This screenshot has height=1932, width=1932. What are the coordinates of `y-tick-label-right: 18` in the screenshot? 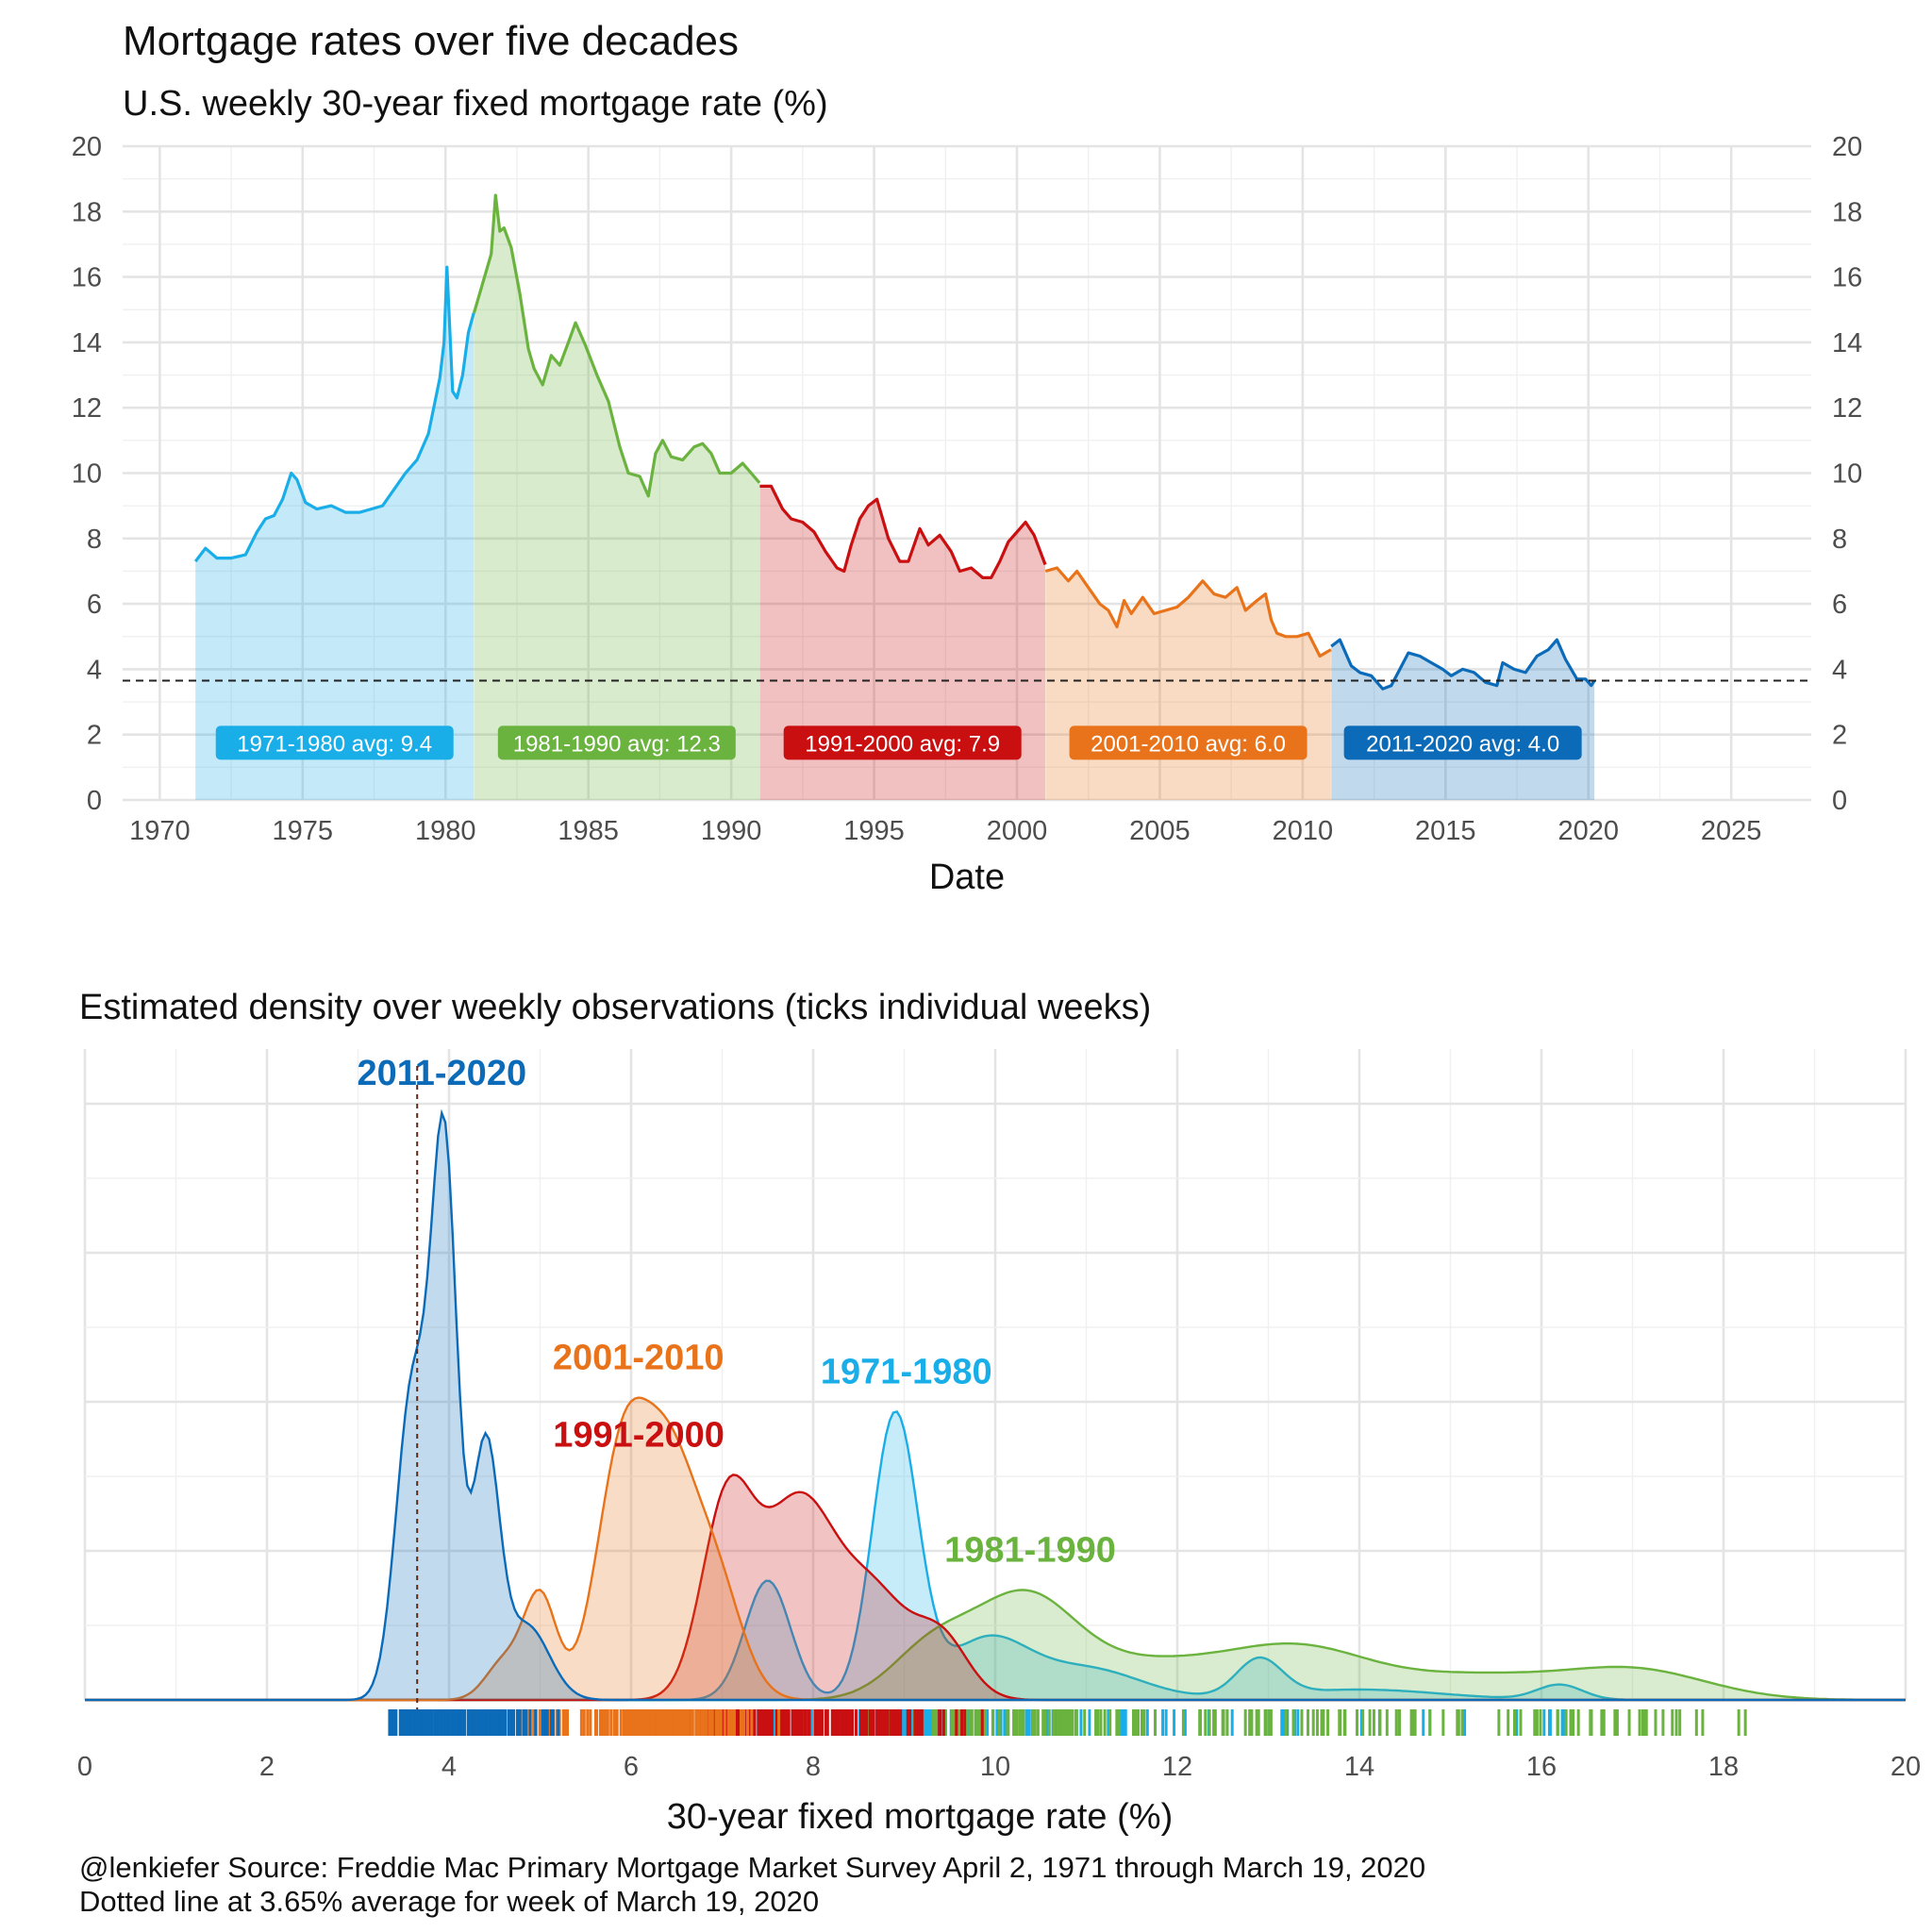 It's located at (1847, 212).